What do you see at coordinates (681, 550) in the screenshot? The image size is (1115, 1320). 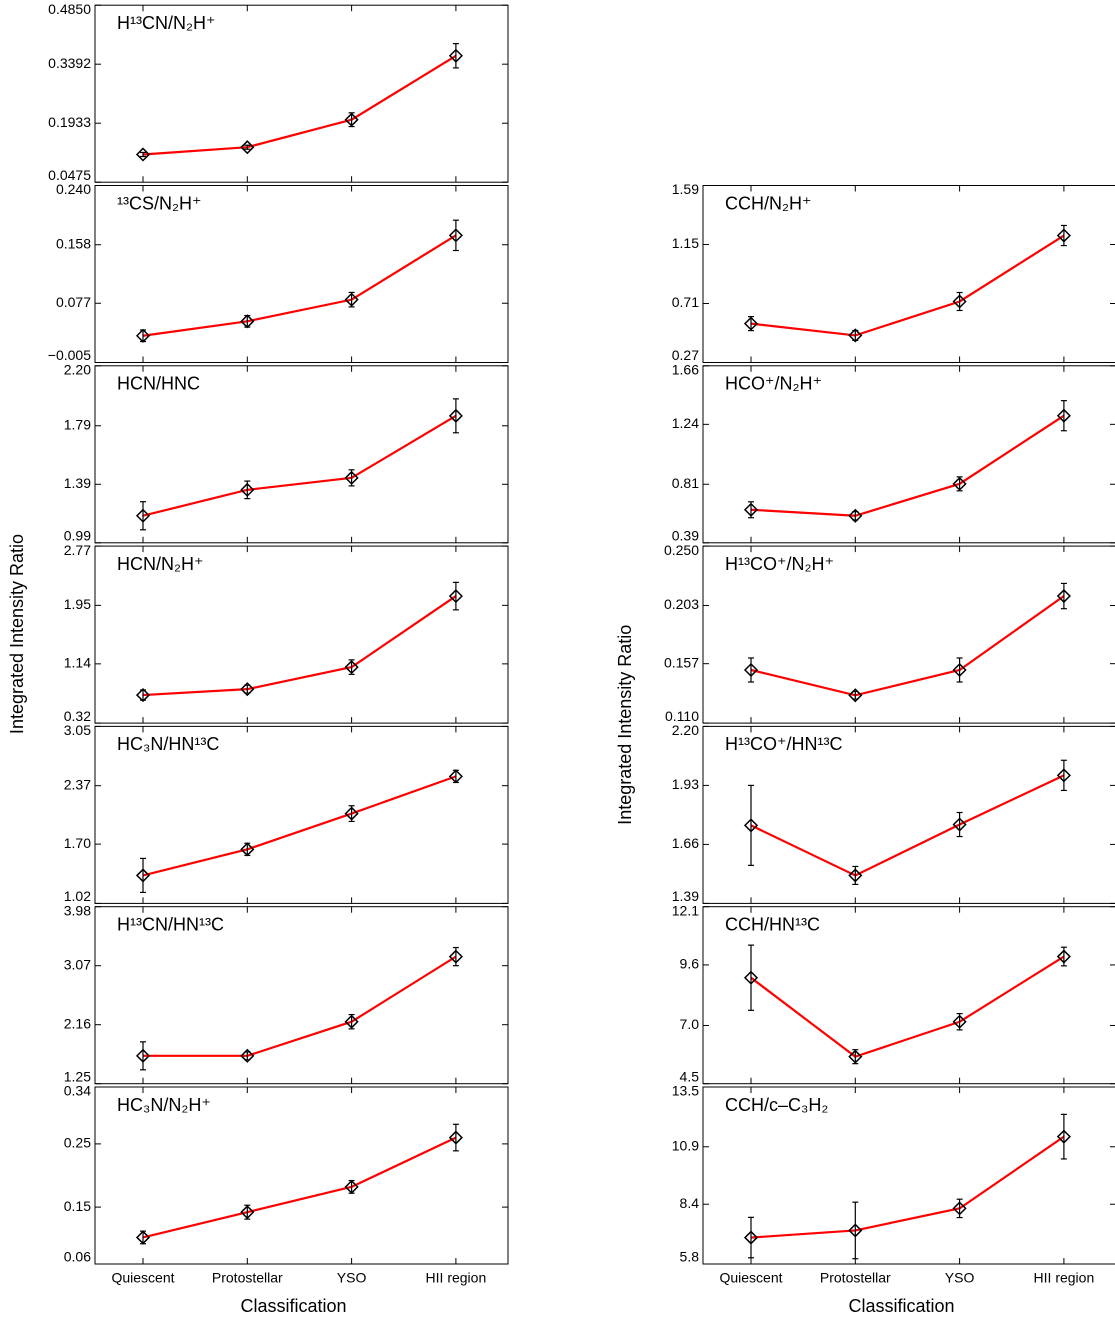 I see `y-tick-label: 0.250` at bounding box center [681, 550].